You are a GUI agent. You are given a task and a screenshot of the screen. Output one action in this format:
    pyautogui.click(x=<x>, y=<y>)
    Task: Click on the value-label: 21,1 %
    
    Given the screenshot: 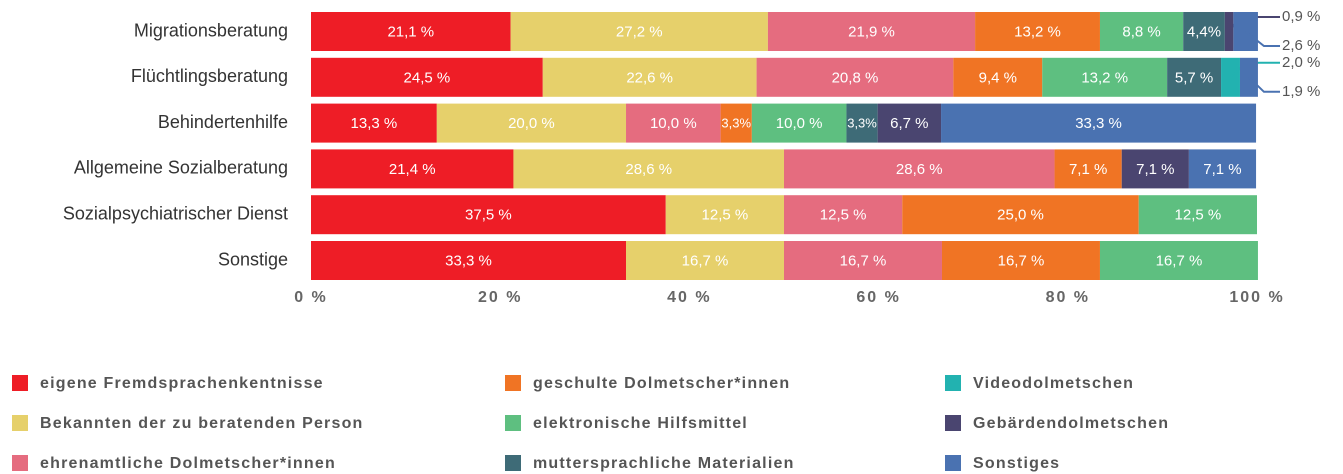 What is the action you would take?
    pyautogui.click(x=410, y=31)
    